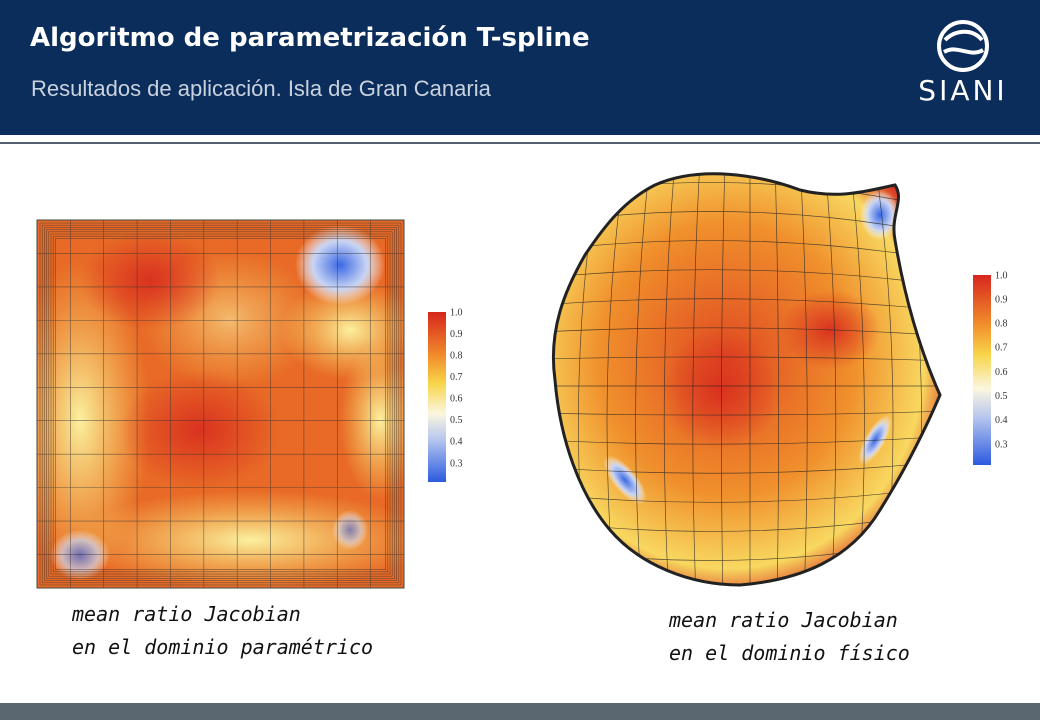 This screenshot has height=720, width=1040. Describe the element at coordinates (222, 647) in the screenshot. I see `caption: en el dominio paramétrico` at that location.